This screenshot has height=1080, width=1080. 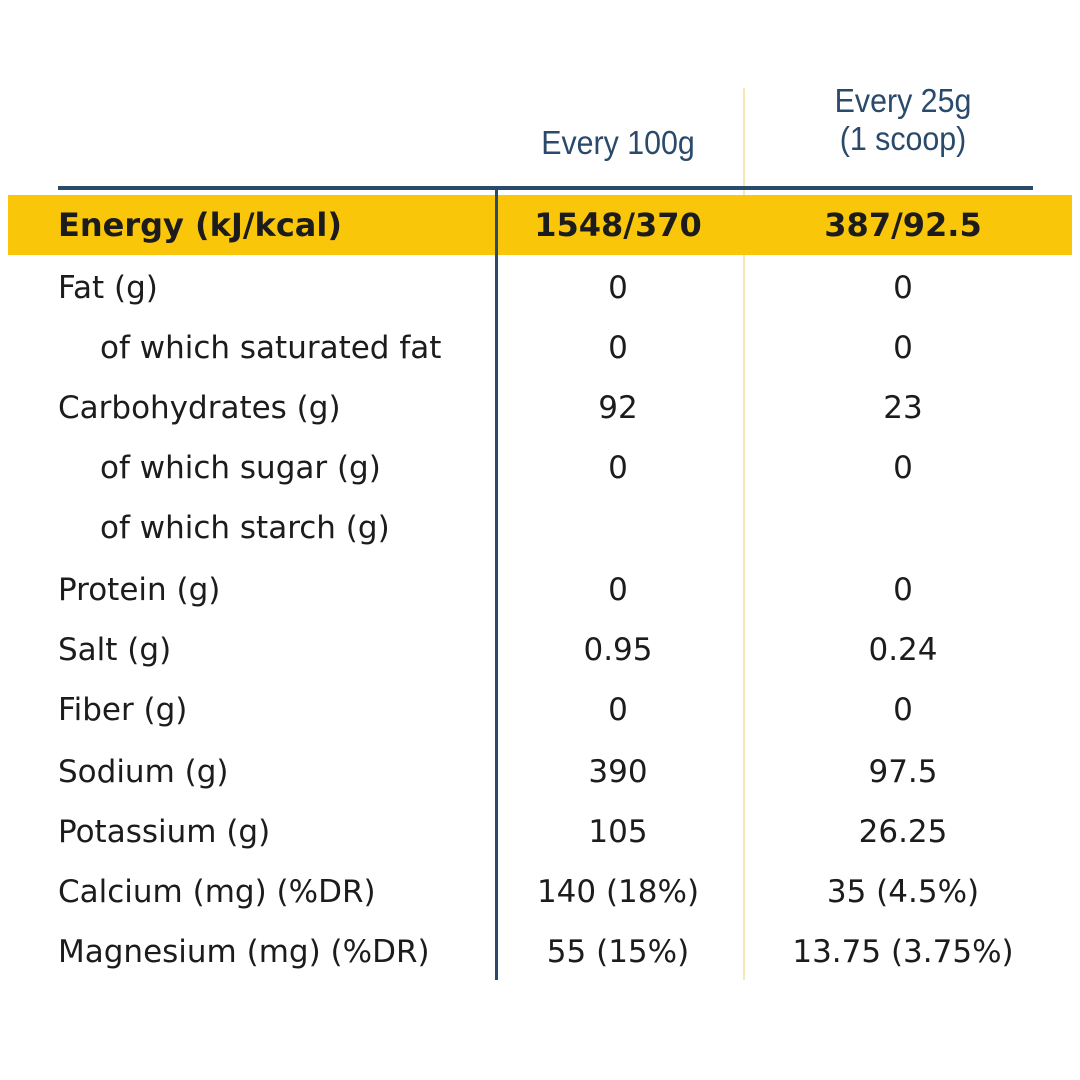 I want to click on table-row: of which saturated fat 0 0, so click(x=540, y=348).